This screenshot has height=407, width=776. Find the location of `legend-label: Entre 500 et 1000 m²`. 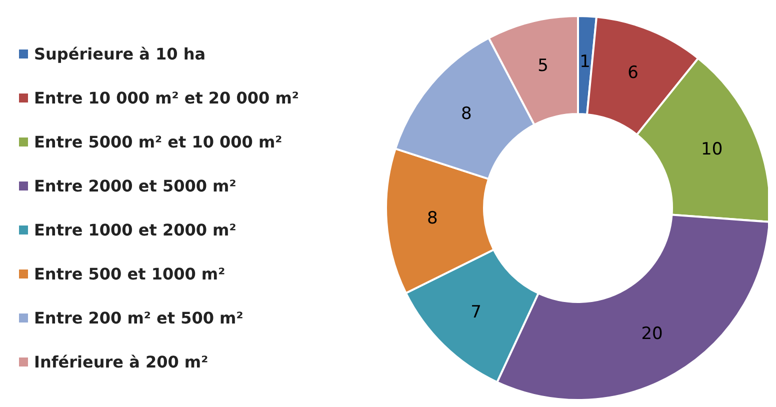

legend-label: Entre 500 et 1000 m² is located at coordinates (130, 274).